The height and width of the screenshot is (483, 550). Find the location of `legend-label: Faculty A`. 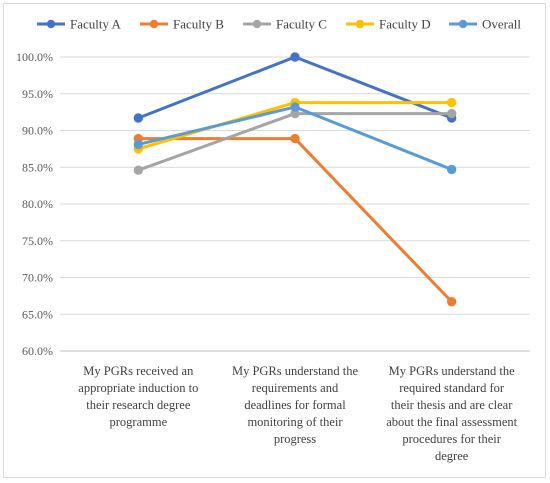

legend-label: Faculty A is located at coordinates (96, 24).